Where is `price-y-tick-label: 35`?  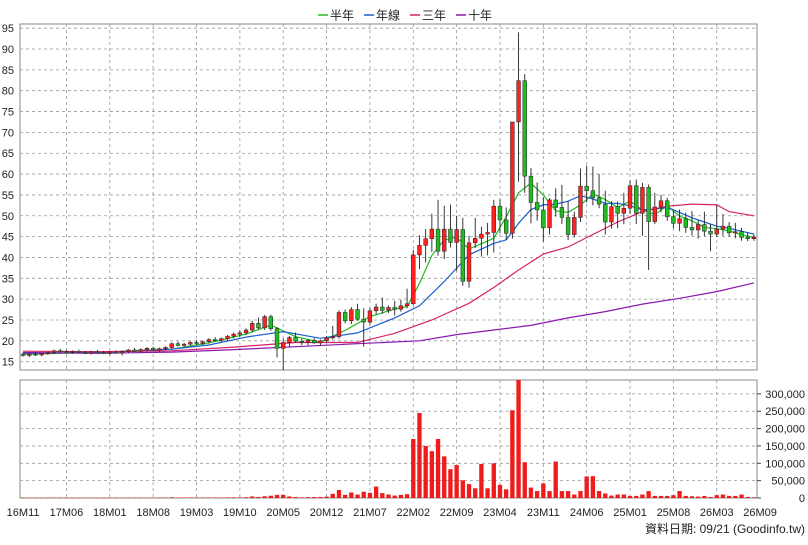 price-y-tick-label: 35 is located at coordinates (8, 279).